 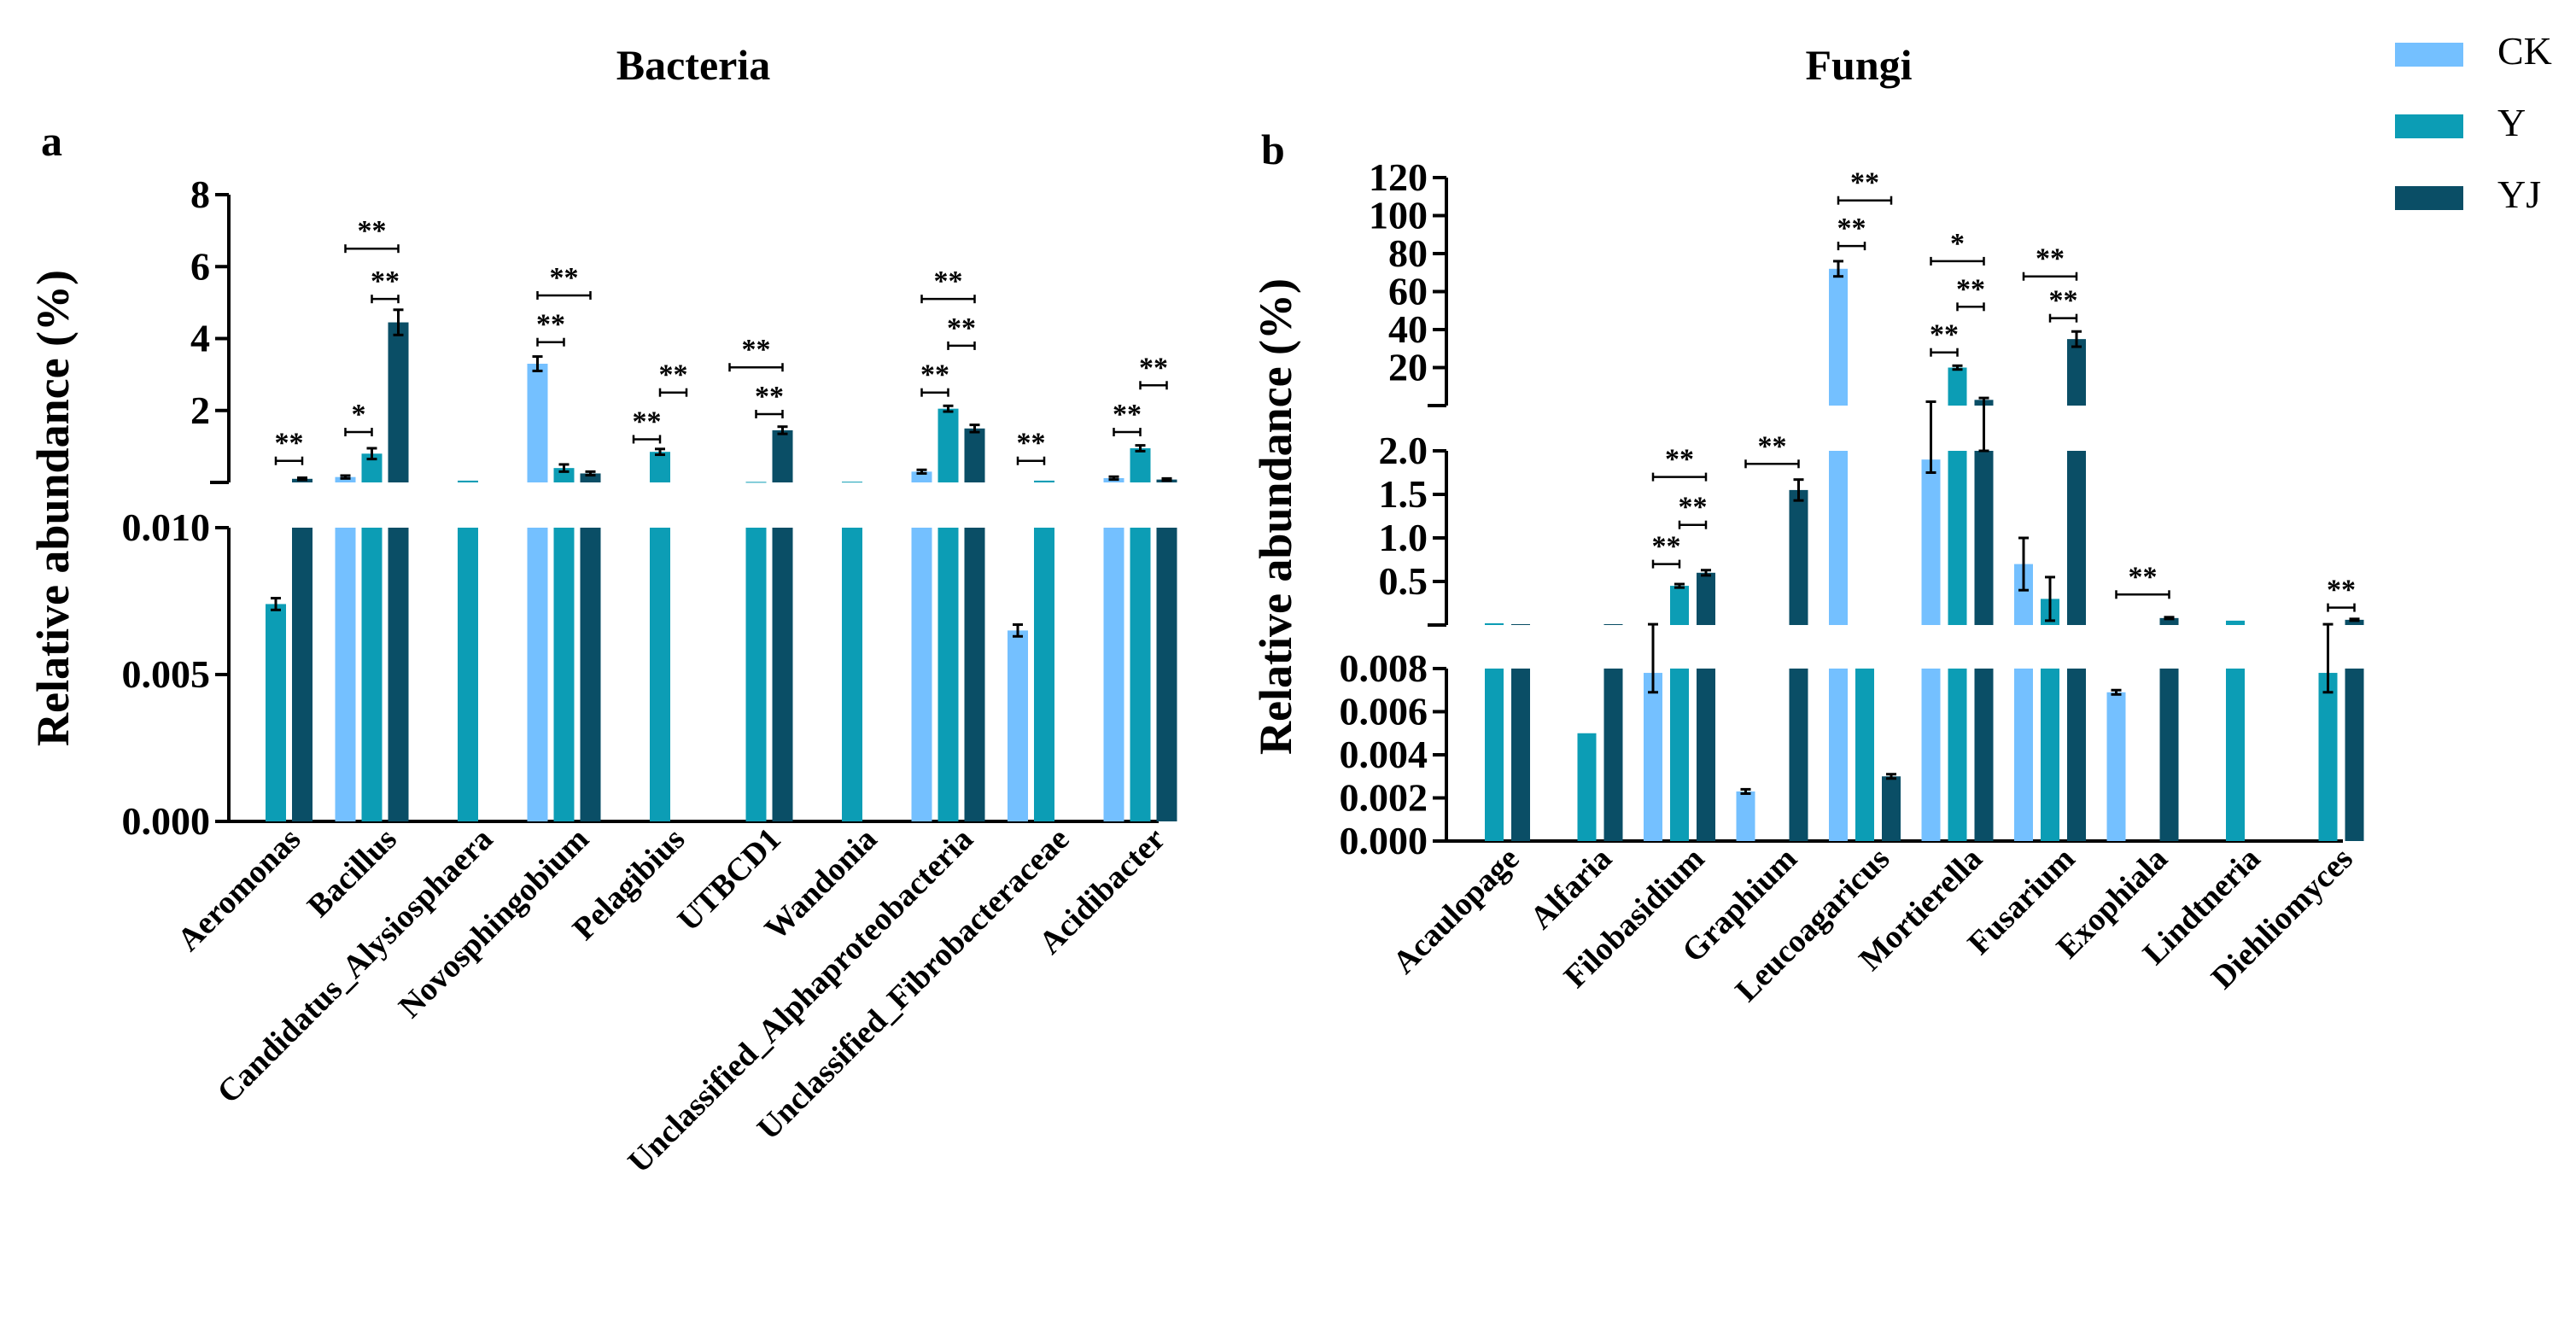 I want to click on bar-pelagibius-y-seg0, so click(x=660, y=674).